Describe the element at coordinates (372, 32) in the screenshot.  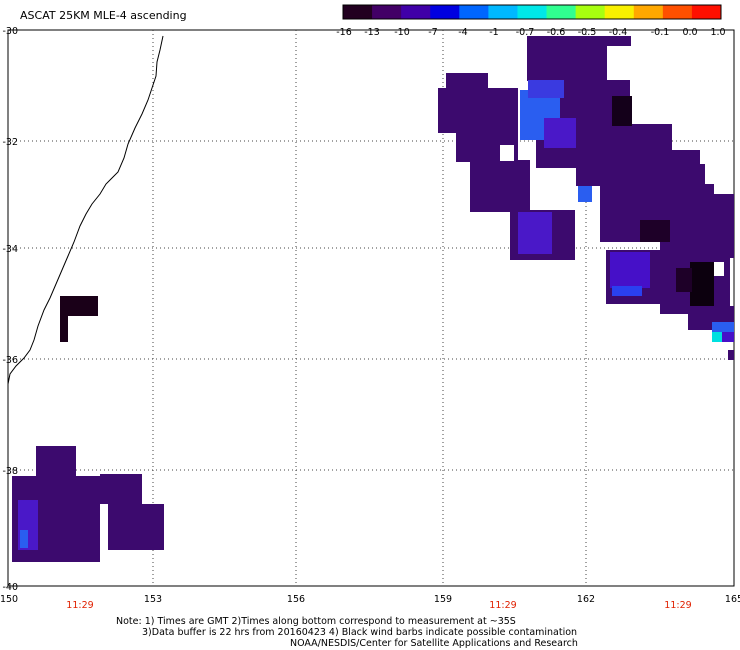
I see `colorbar-label: -13` at that location.